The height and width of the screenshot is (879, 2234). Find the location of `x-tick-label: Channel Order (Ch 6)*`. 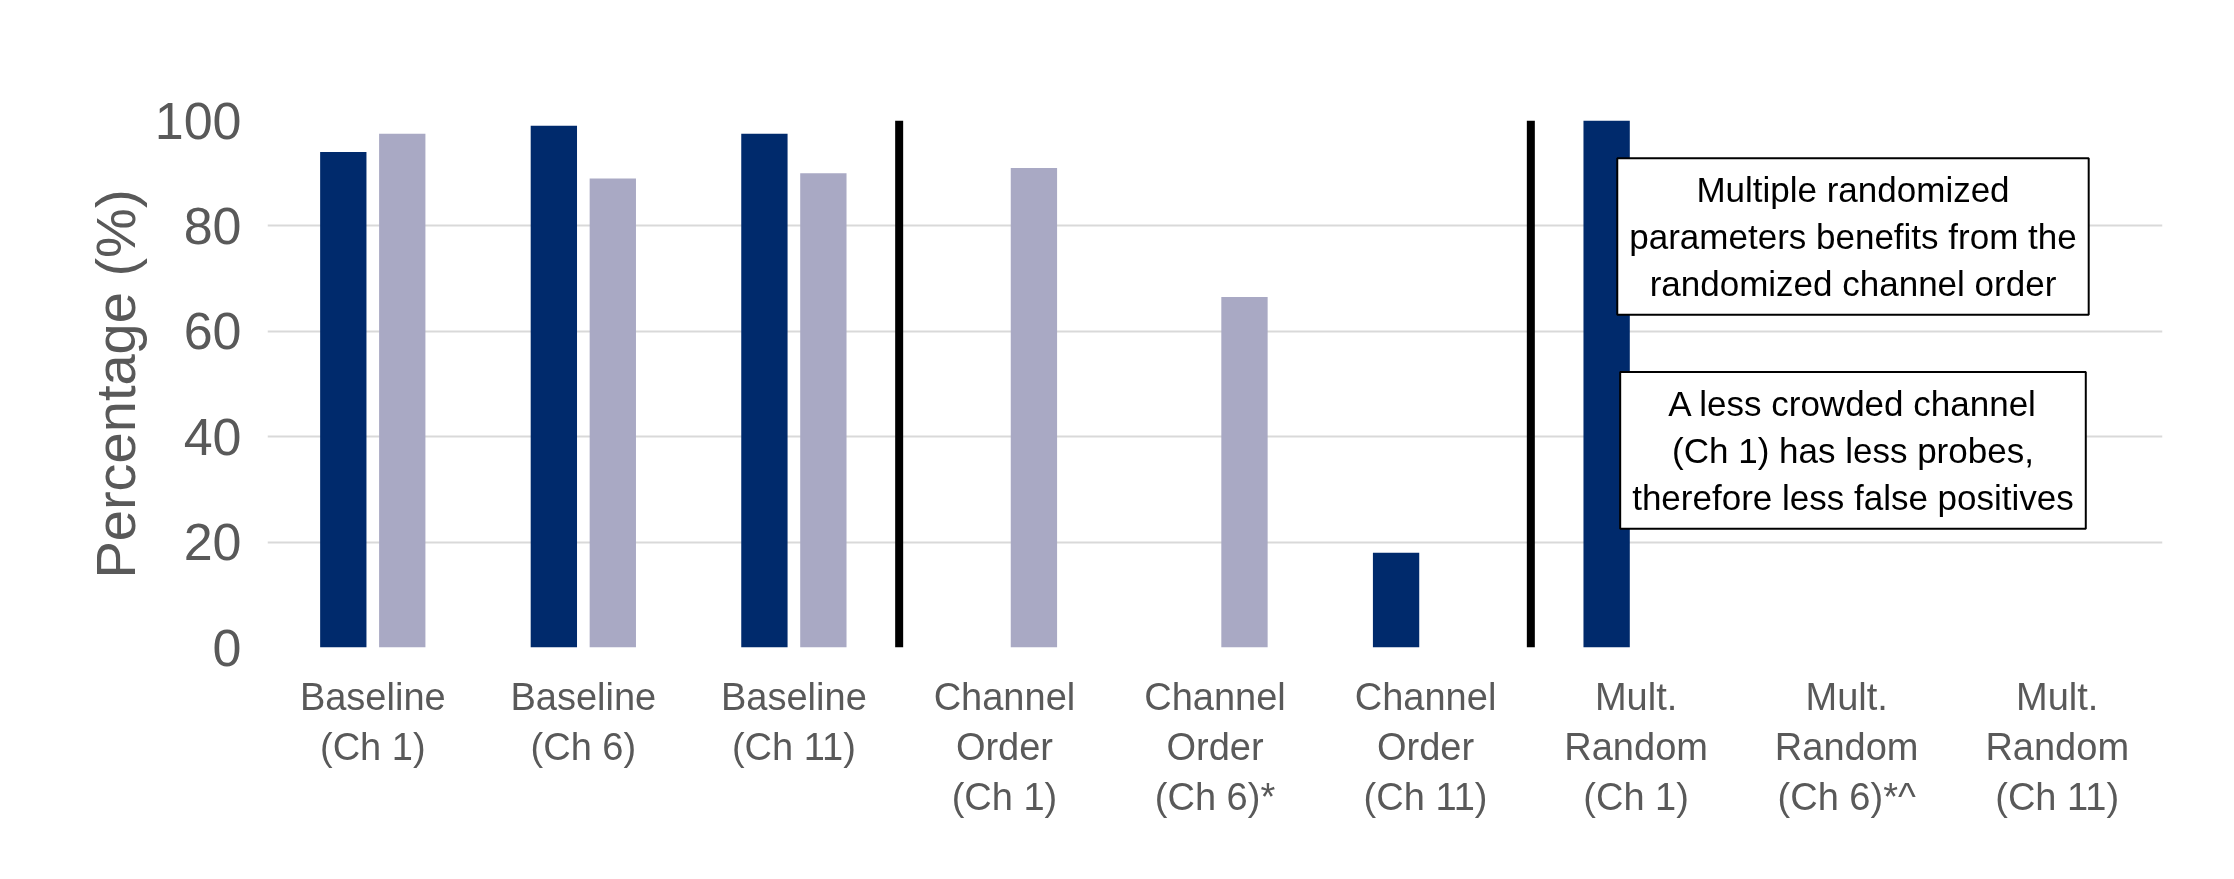

x-tick-label: Channel Order (Ch 6)* is located at coordinates (1215, 747).